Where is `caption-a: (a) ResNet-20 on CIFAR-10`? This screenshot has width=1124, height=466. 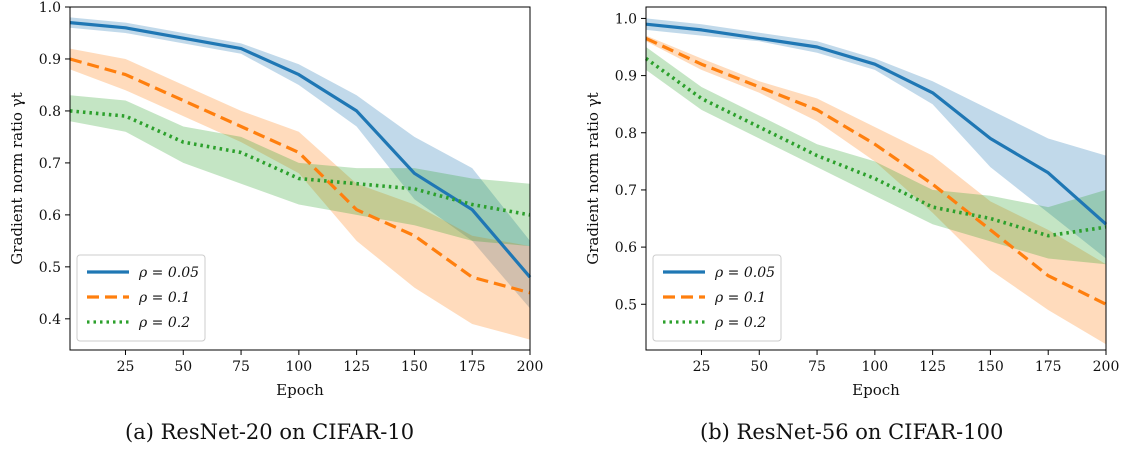
caption-a: (a) ResNet-20 on CIFAR-10 is located at coordinates (270, 432).